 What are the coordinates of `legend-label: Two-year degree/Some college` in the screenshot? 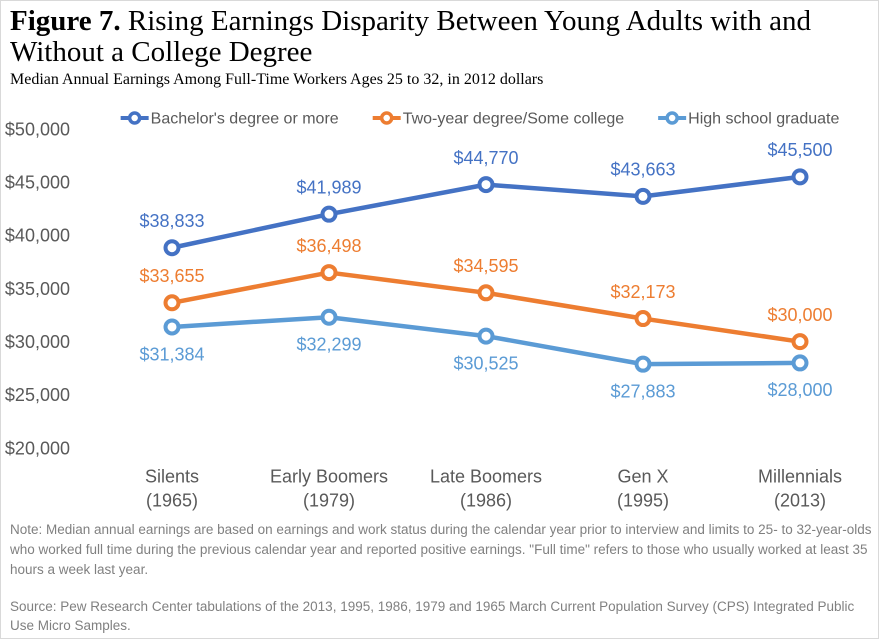 It's located at (514, 119).